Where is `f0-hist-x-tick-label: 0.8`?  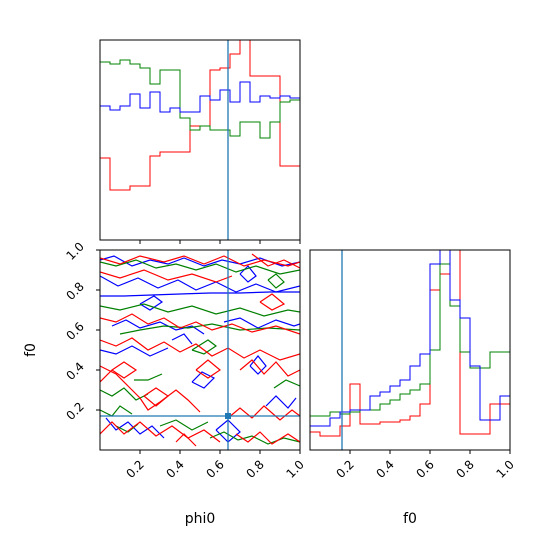 f0-hist-x-tick-label: 0.8 is located at coordinates (464, 468).